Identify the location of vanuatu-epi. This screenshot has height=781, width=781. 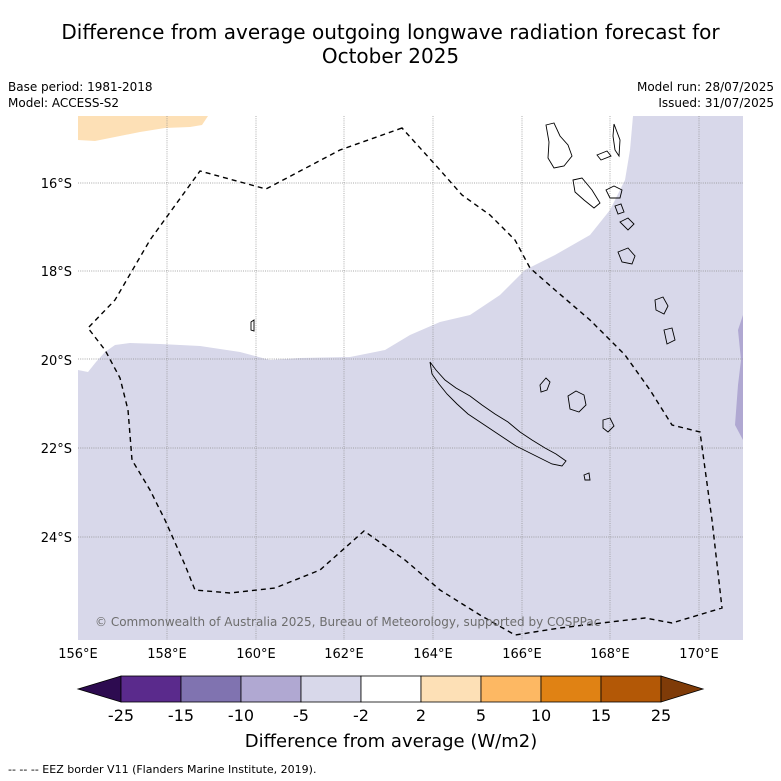
(619, 209).